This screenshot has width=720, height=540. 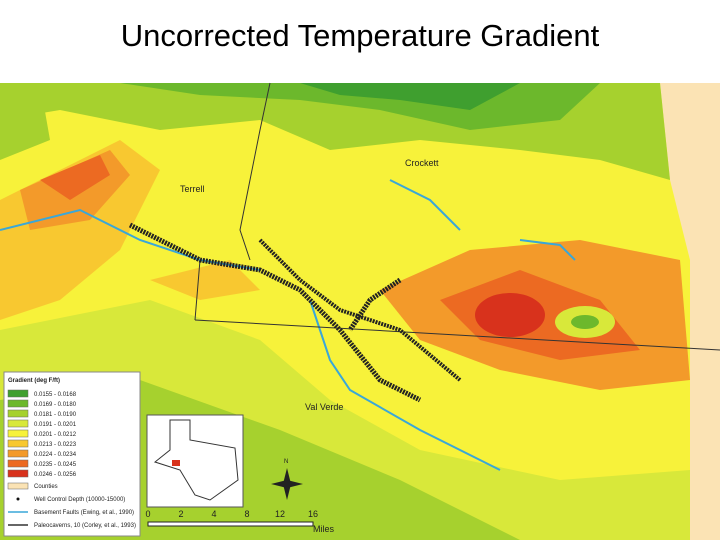 What do you see at coordinates (55, 415) in the screenshot?
I see `legend-label: 0.0181 - 0.0190` at bounding box center [55, 415].